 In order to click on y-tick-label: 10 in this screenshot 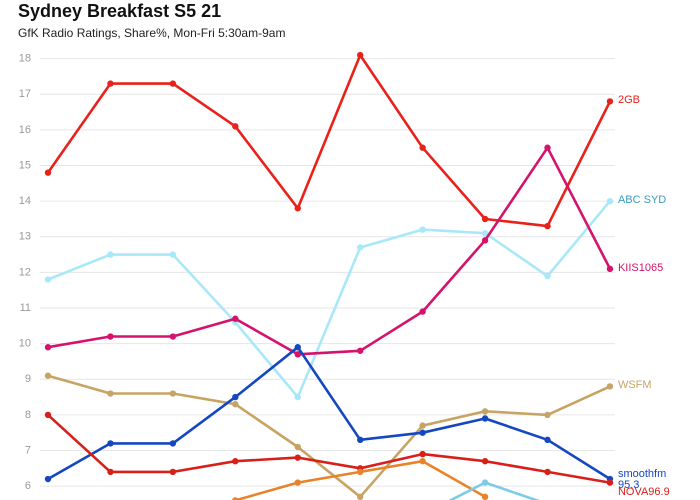, I will do `click(25, 344)`.